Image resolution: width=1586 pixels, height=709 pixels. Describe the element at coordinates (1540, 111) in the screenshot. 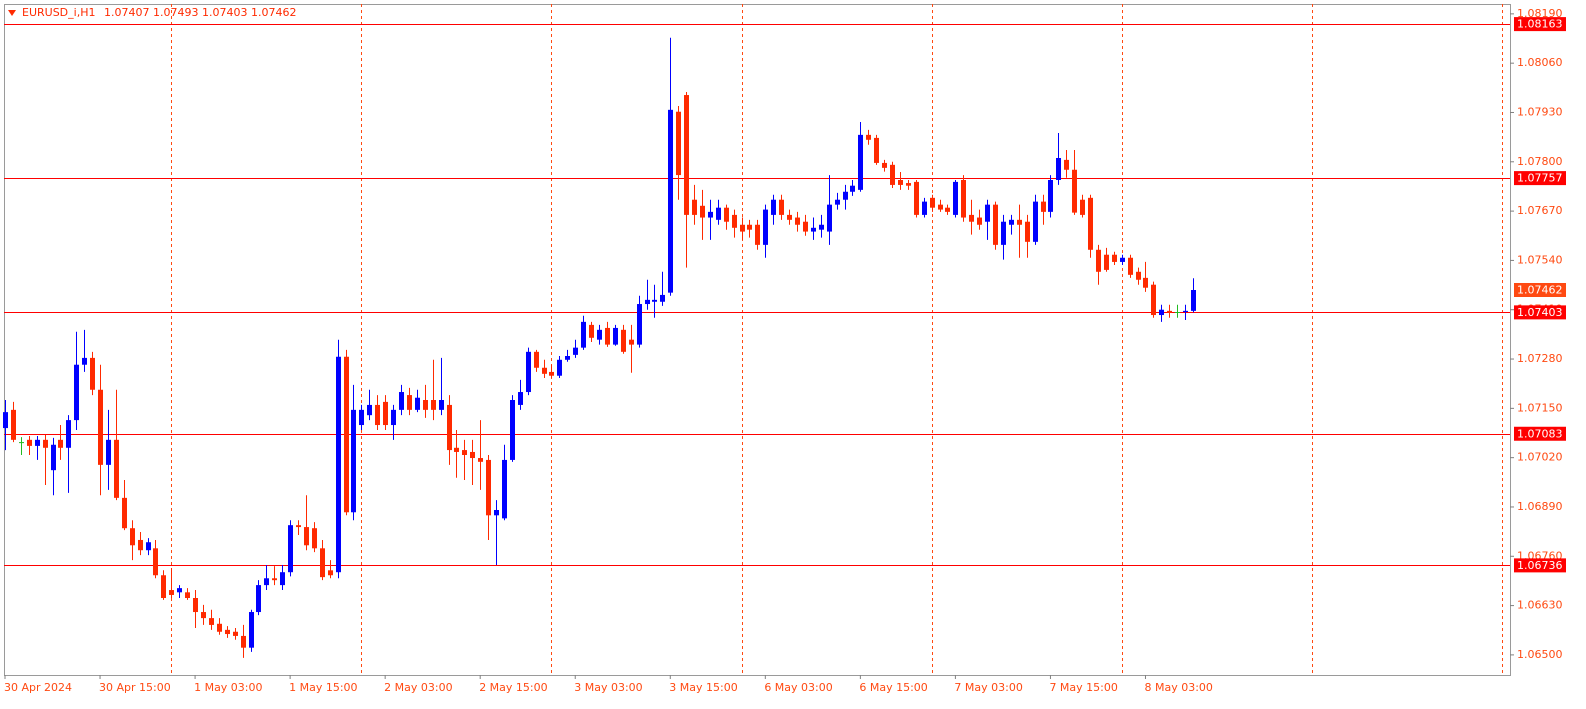

I see `y-tick-label: 1.07930` at that location.